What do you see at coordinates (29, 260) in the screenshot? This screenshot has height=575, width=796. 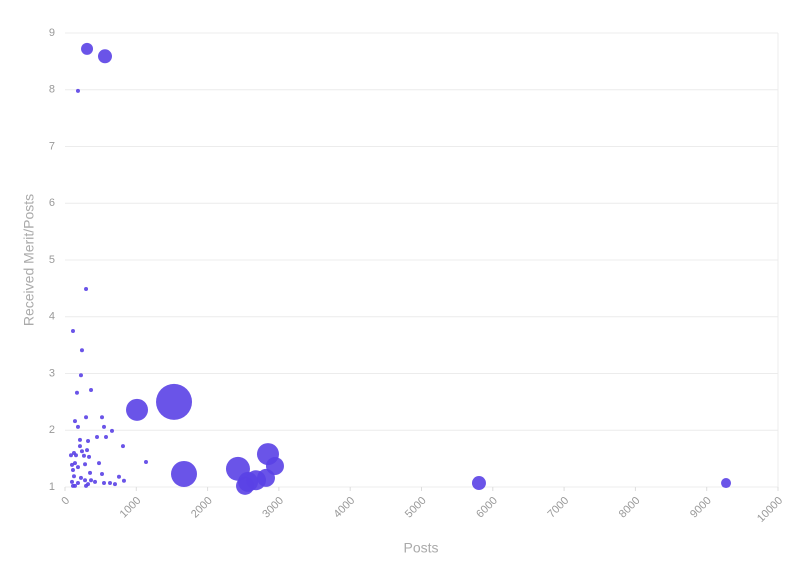 I see `y-axis-title: Received Merit/Posts` at bounding box center [29, 260].